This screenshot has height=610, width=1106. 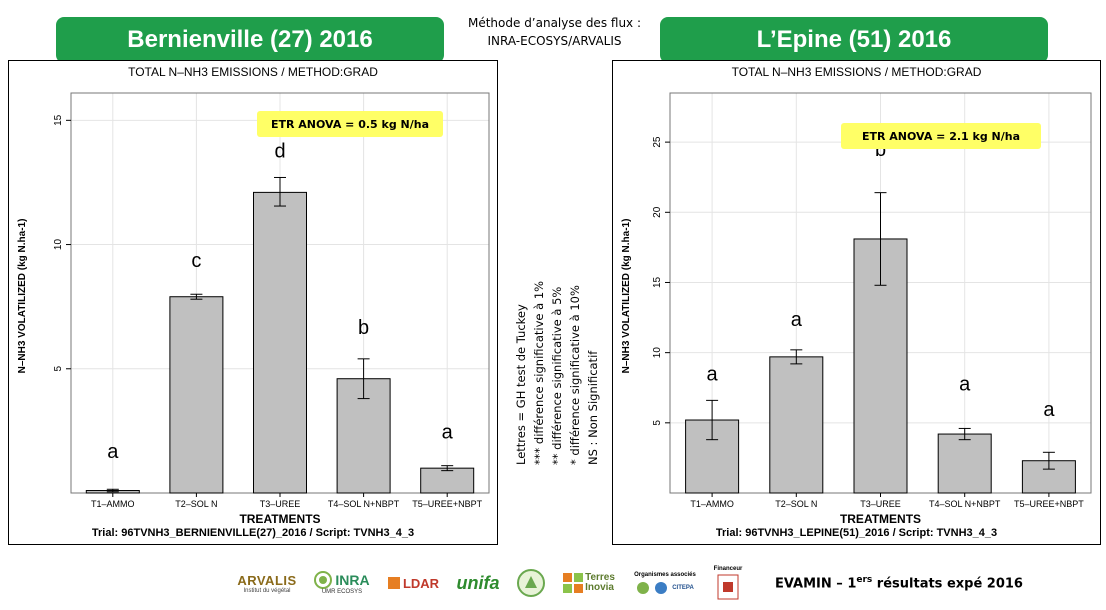 What do you see at coordinates (393, 583) in the screenshot?
I see `ldar-emblem-icon` at bounding box center [393, 583].